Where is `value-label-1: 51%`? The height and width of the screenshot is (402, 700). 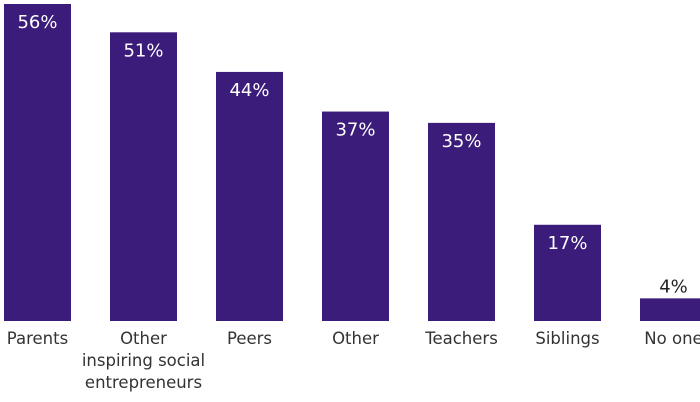
value-label-1: 51% is located at coordinates (143, 50).